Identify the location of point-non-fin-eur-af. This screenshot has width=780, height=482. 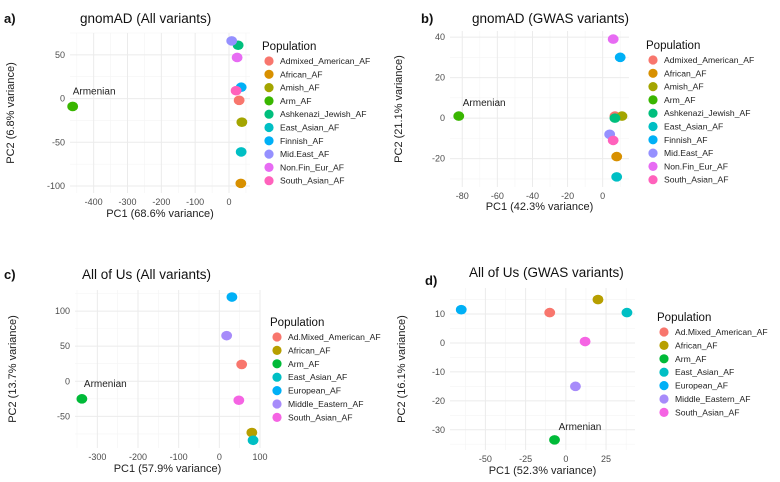
(237, 57).